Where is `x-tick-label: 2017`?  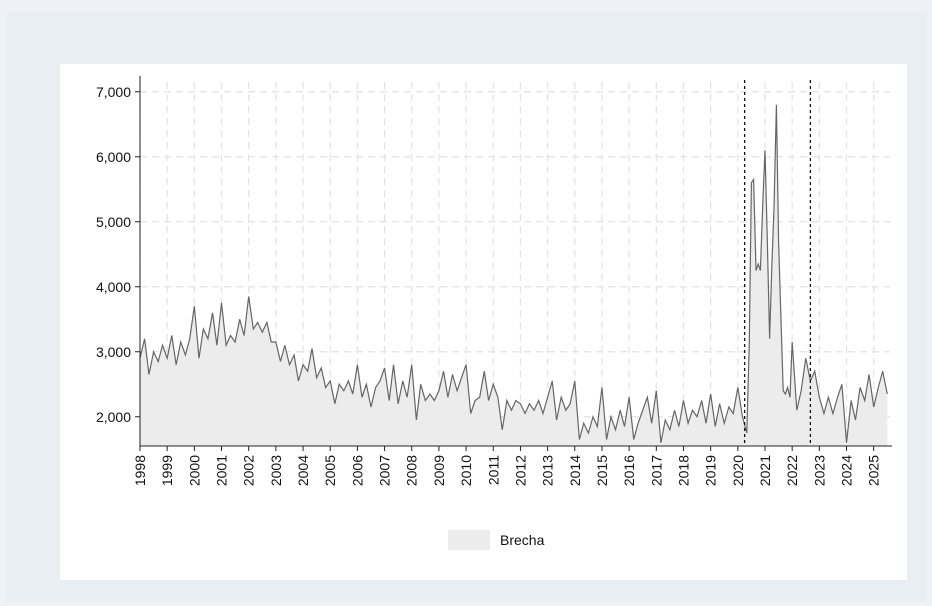 x-tick-label: 2017 is located at coordinates (656, 470).